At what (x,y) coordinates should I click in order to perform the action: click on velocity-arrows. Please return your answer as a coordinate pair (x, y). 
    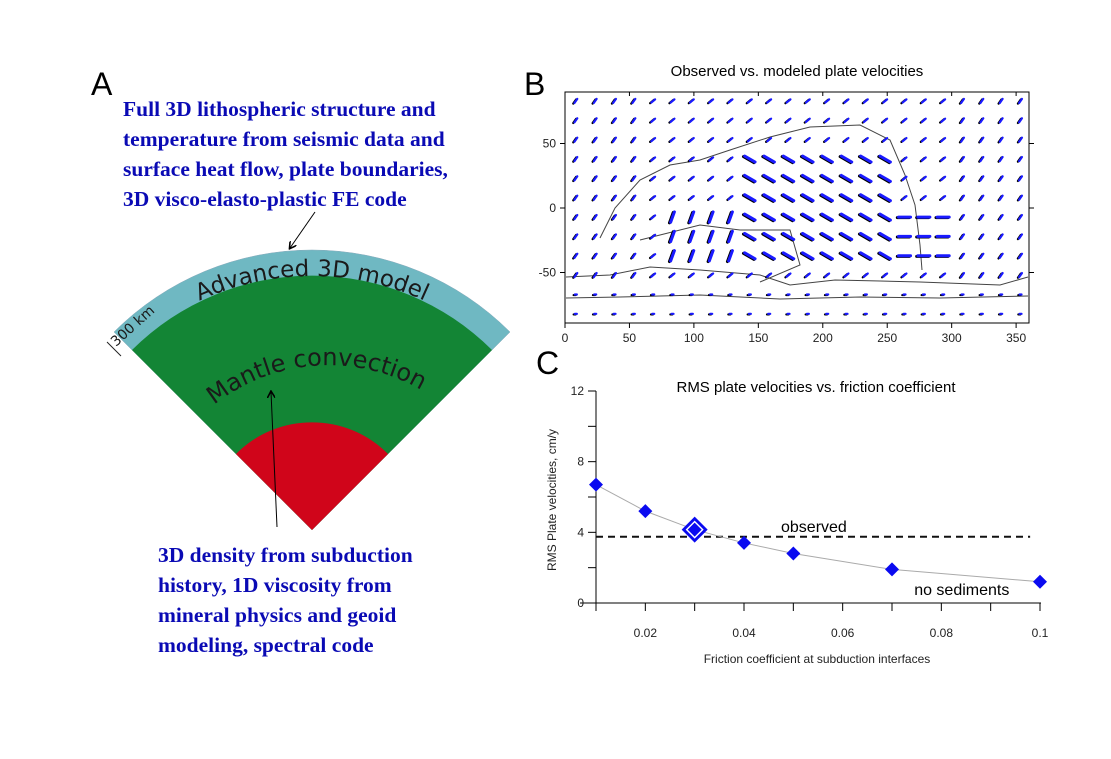
    Looking at the image, I should click on (798, 206).